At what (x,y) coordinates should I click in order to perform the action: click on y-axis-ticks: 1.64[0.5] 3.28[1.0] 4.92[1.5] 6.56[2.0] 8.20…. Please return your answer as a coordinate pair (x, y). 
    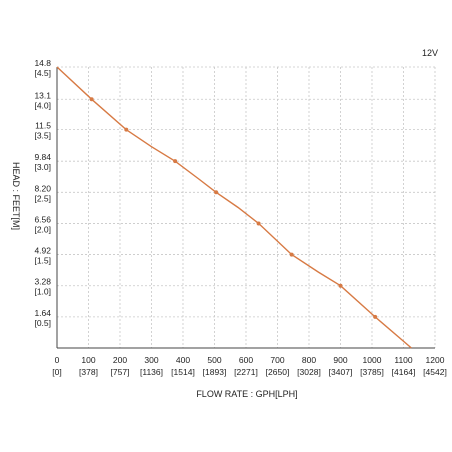
    Looking at the image, I should click on (42, 193).